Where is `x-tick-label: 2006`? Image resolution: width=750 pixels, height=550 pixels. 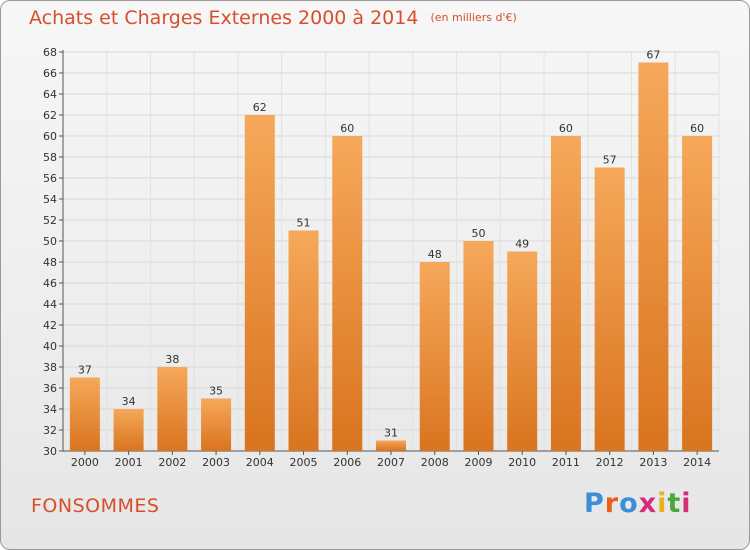
x-tick-label: 2006 is located at coordinates (347, 462).